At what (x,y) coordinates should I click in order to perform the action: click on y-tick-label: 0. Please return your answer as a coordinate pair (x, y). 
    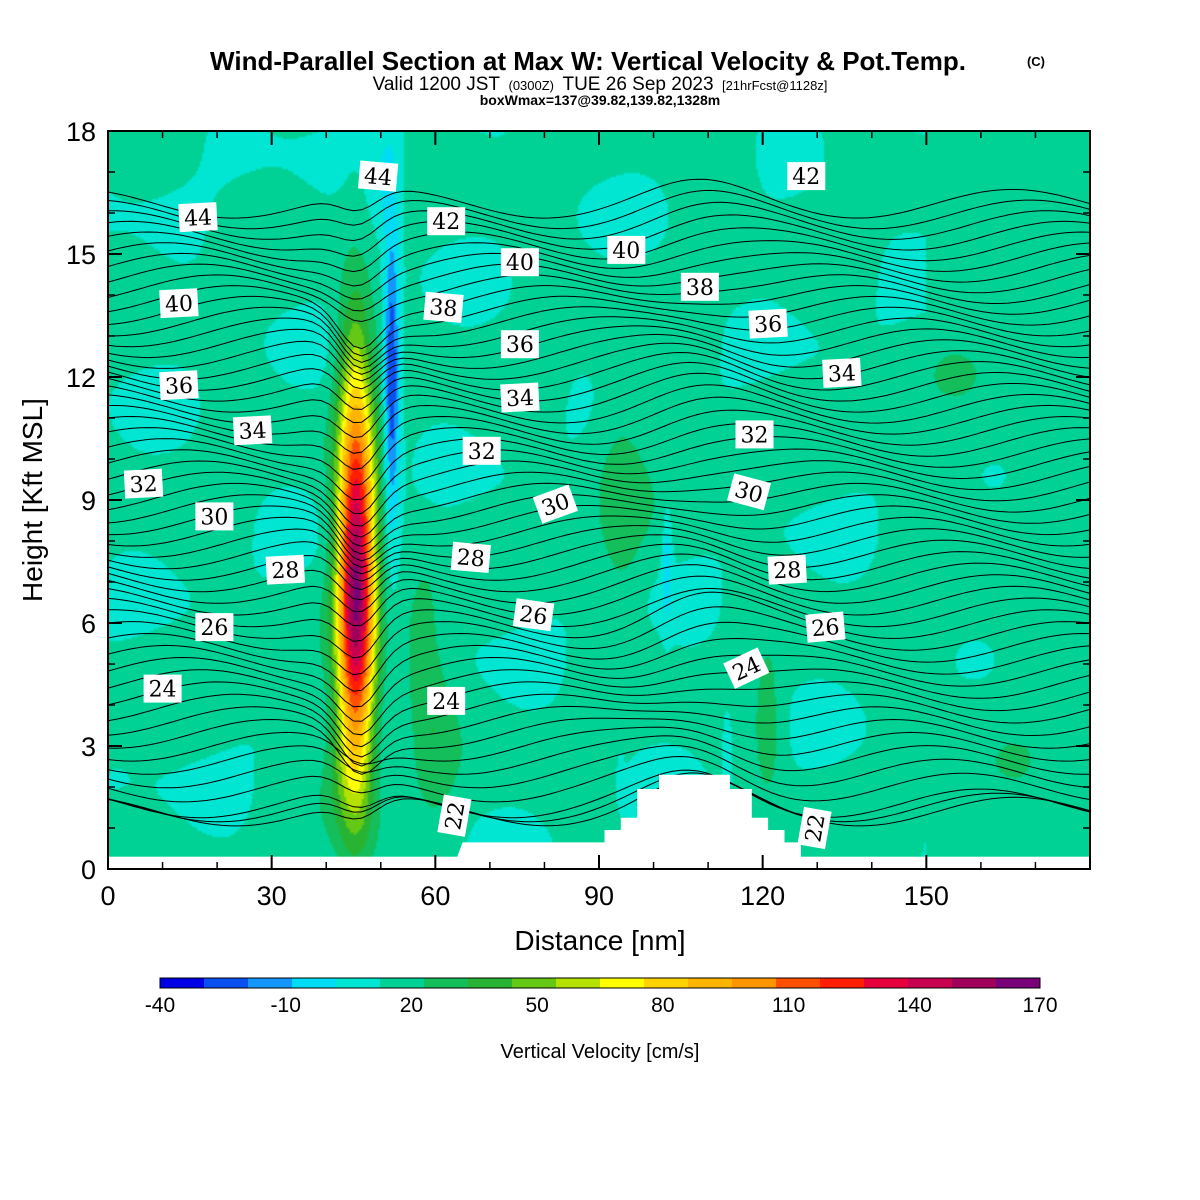
    Looking at the image, I should click on (88, 870).